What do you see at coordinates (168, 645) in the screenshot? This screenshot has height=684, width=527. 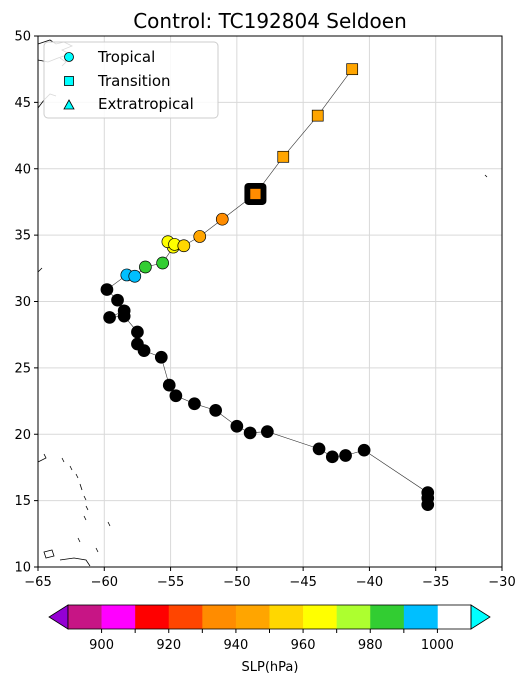 I see `colorbar-tick-label: 920` at bounding box center [168, 645].